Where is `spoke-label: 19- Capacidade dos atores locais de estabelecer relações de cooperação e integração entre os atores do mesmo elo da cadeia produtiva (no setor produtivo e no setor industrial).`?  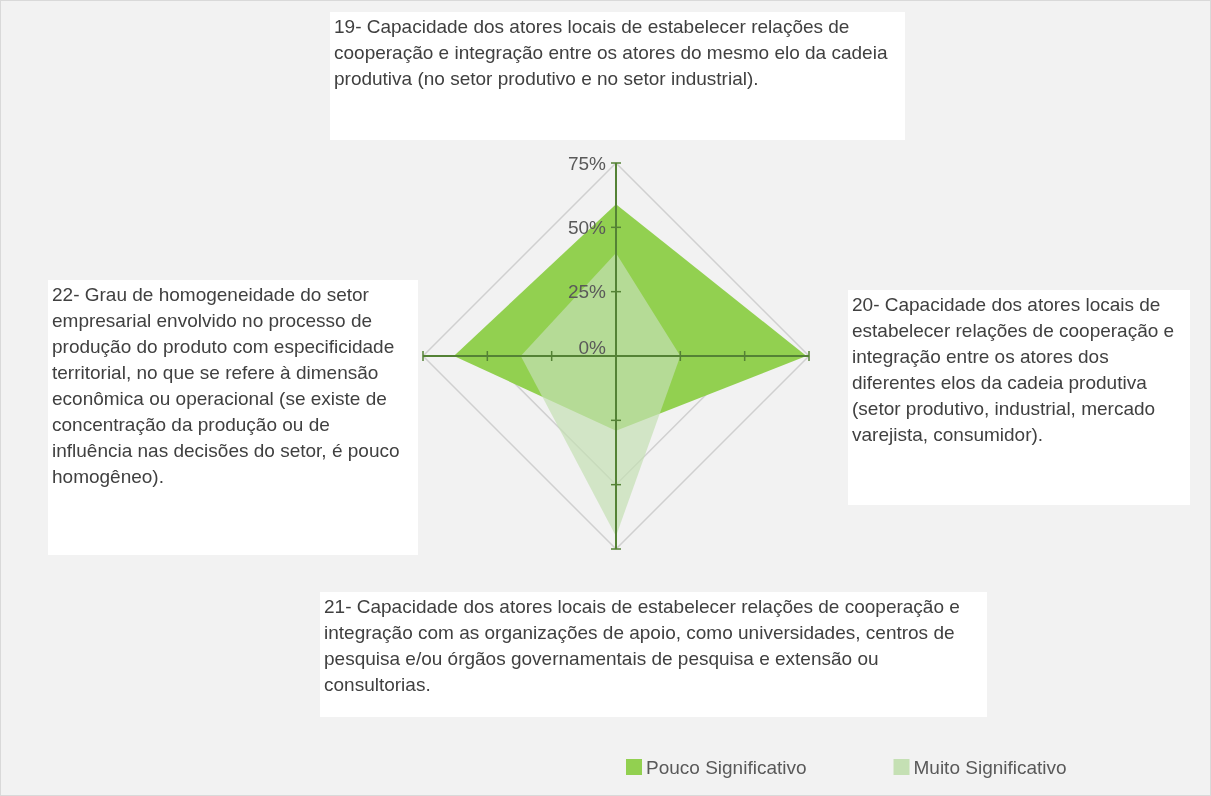
spoke-label: 19- Capacidade dos atores locais de estabelecer relações de cooperação e integração entre os atores do mesmo elo da cadeia produtiva (no setor produtivo e no setor industrial). is located at coordinates (617, 76).